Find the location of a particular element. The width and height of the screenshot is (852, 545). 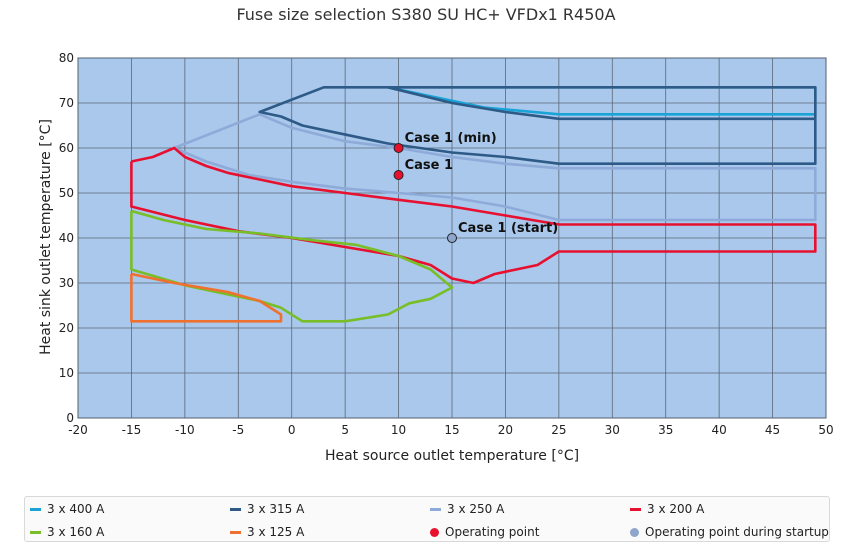

legend-label-250a: 3 x 250 A is located at coordinates (476, 509).